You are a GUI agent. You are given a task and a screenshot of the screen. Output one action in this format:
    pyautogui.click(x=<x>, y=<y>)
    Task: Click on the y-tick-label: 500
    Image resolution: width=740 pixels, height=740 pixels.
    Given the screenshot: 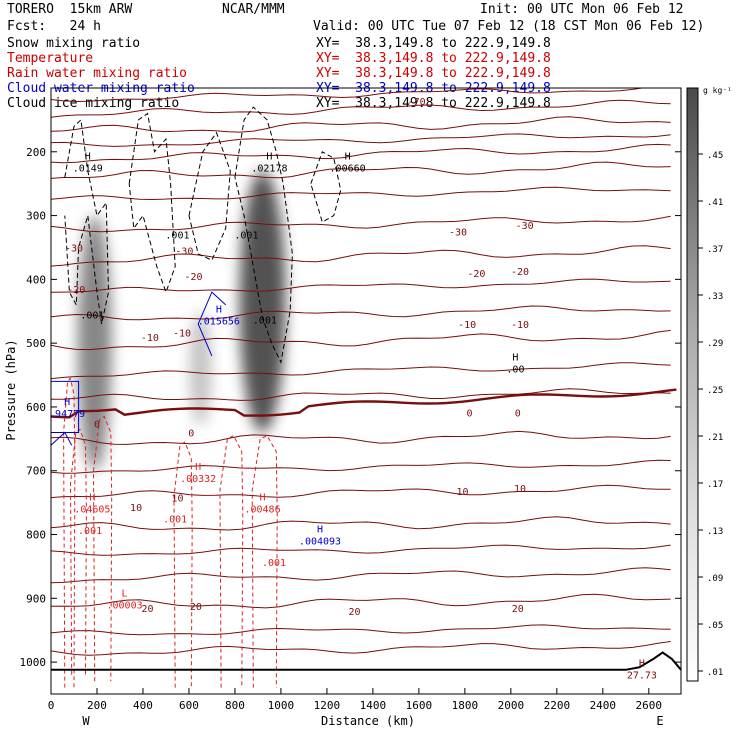 What is the action you would take?
    pyautogui.click(x=36, y=343)
    